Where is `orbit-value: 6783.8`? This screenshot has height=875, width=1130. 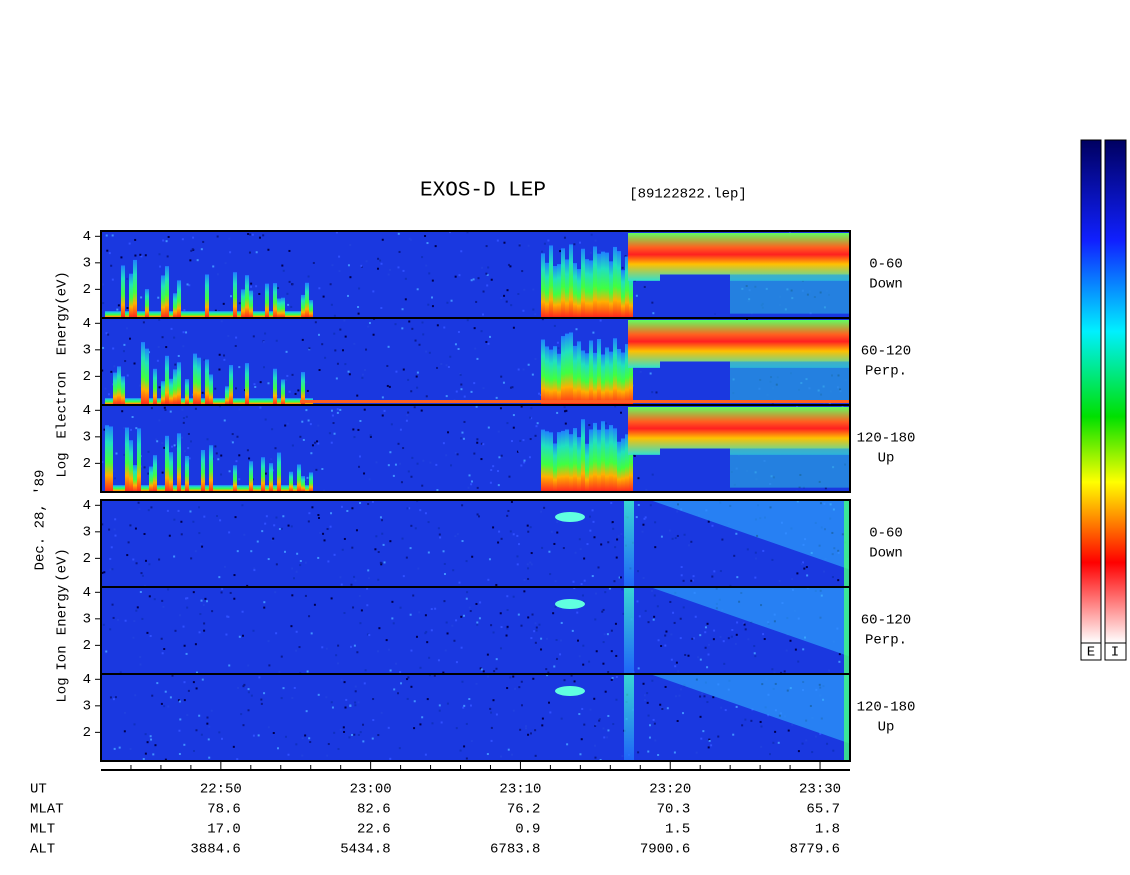 orbit-value: 6783.8 is located at coordinates (515, 850).